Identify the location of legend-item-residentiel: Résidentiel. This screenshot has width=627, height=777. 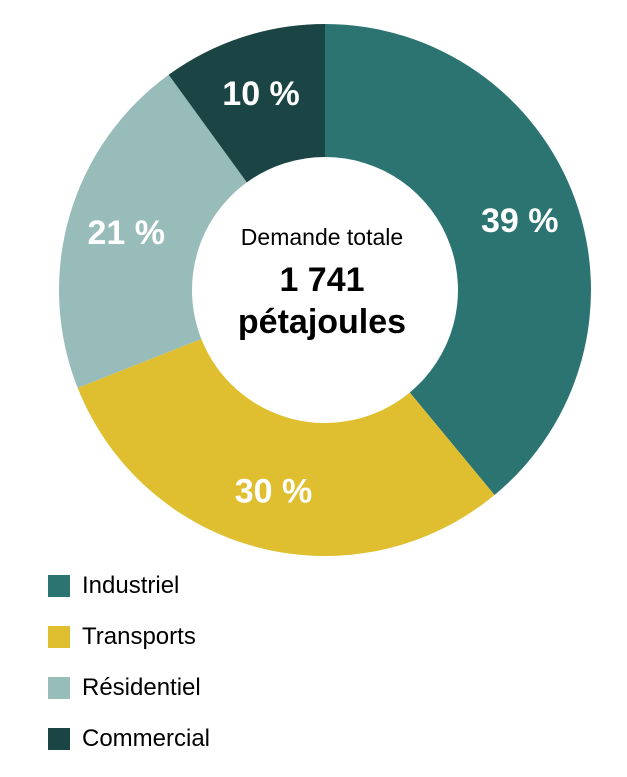
(248, 687).